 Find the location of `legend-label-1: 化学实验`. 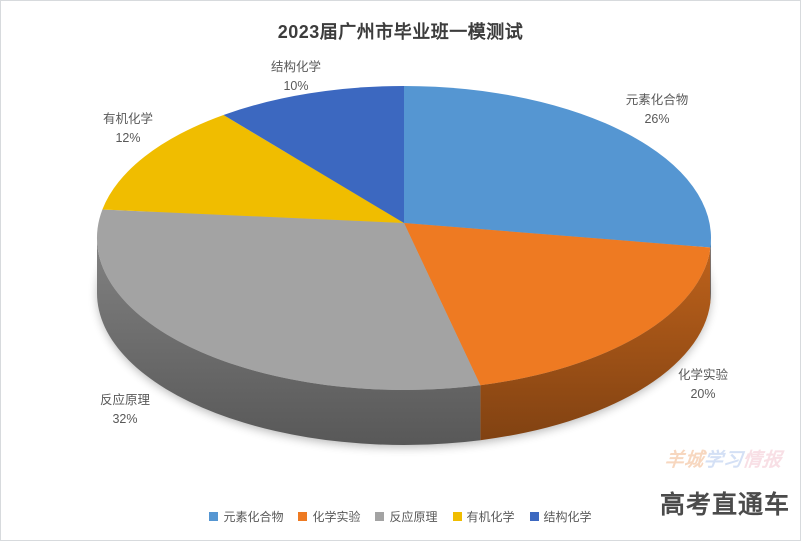

legend-label-1: 化学实验 is located at coordinates (336, 517).